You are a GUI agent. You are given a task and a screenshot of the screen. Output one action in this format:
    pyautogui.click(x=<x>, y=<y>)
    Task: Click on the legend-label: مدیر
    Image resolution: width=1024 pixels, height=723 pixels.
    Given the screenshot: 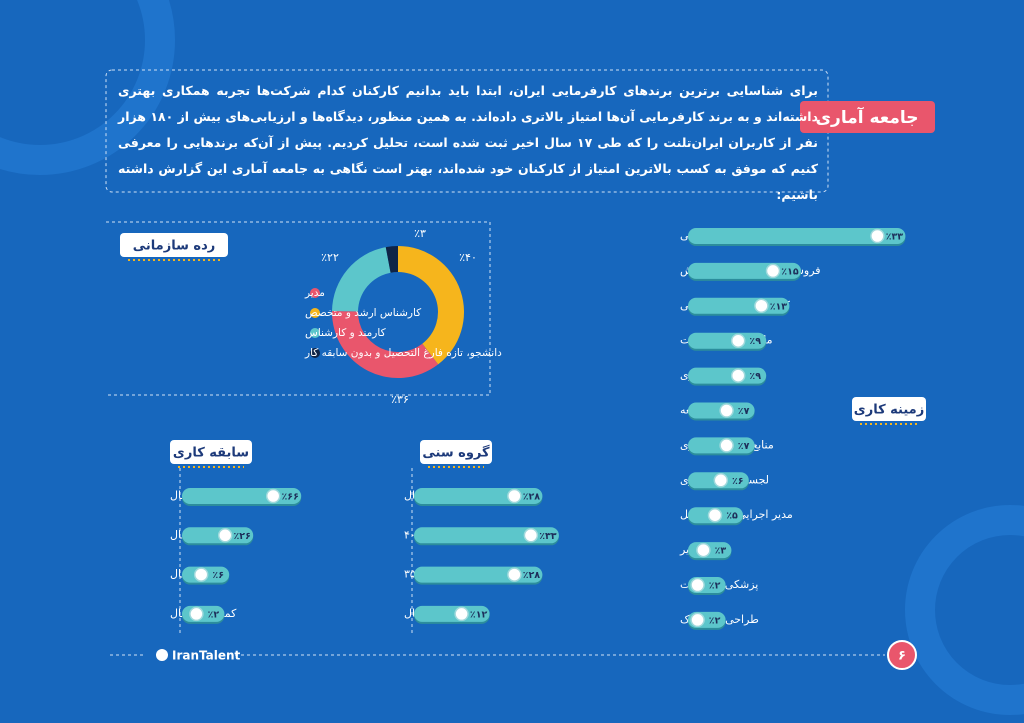 What is the action you would take?
    pyautogui.click(x=314, y=293)
    